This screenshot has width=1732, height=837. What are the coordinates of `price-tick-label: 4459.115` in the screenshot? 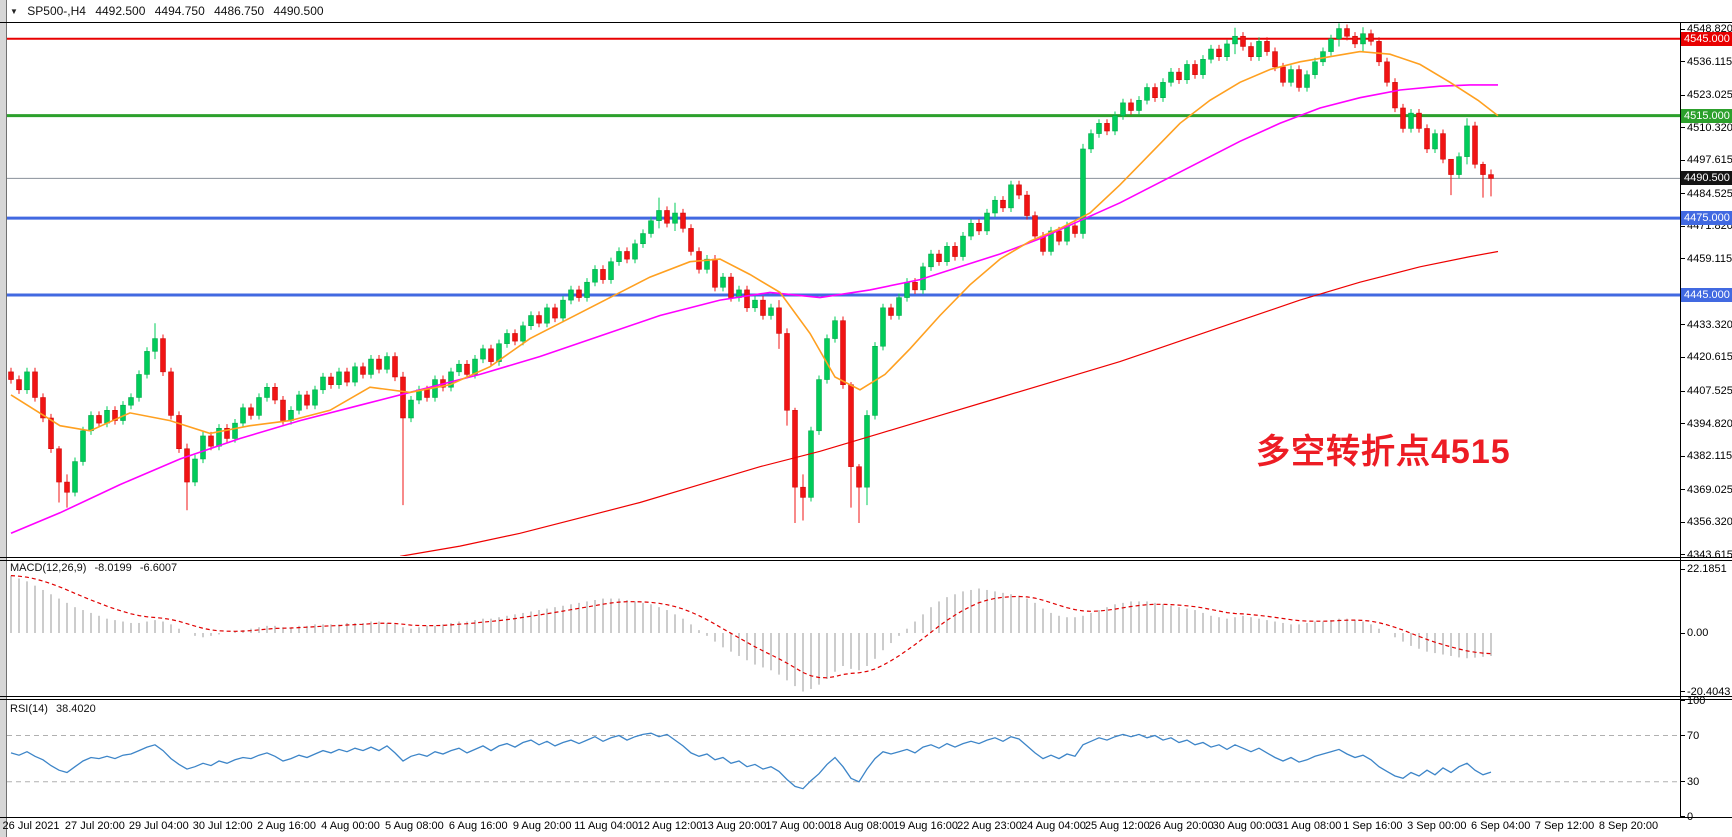 It's located at (1709, 258).